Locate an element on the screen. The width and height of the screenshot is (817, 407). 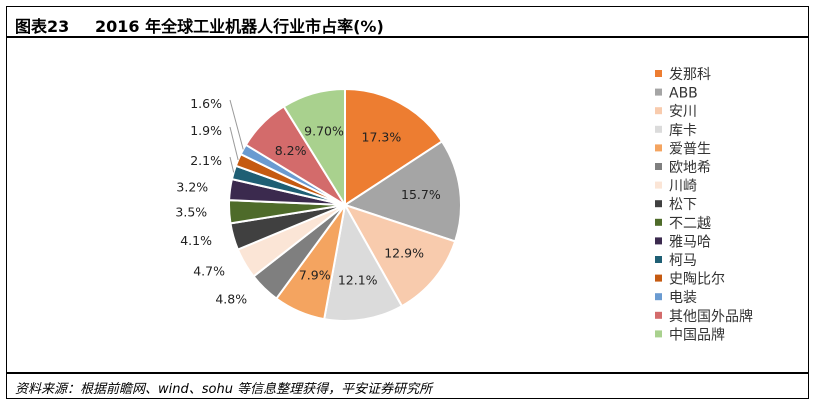
slice-label-1: 17.3% is located at coordinates (382, 137).